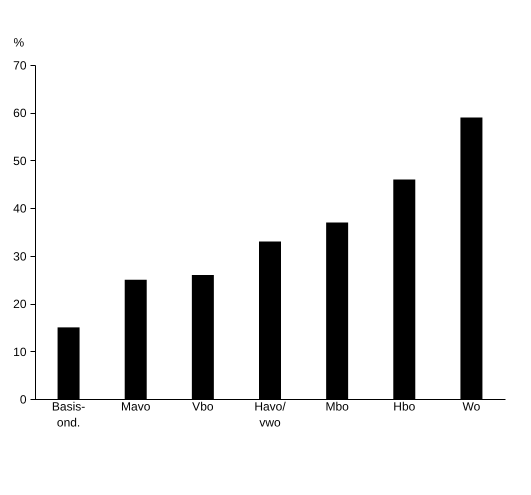 The width and height of the screenshot is (531, 495). Describe the element at coordinates (20, 256) in the screenshot. I see `y-tick-label: 30` at that location.